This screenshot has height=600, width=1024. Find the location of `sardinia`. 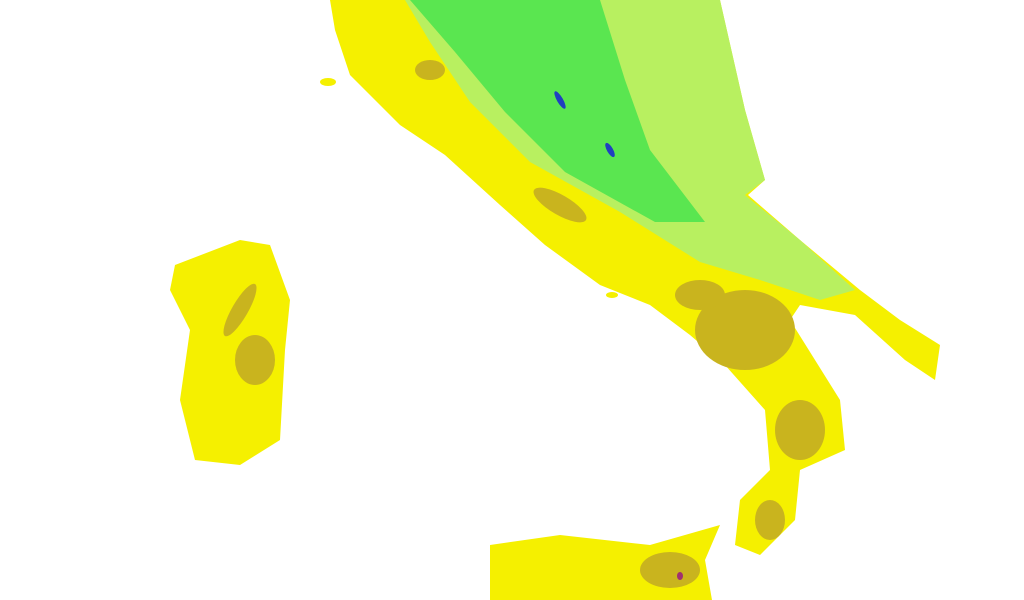

sardinia is located at coordinates (230, 352).